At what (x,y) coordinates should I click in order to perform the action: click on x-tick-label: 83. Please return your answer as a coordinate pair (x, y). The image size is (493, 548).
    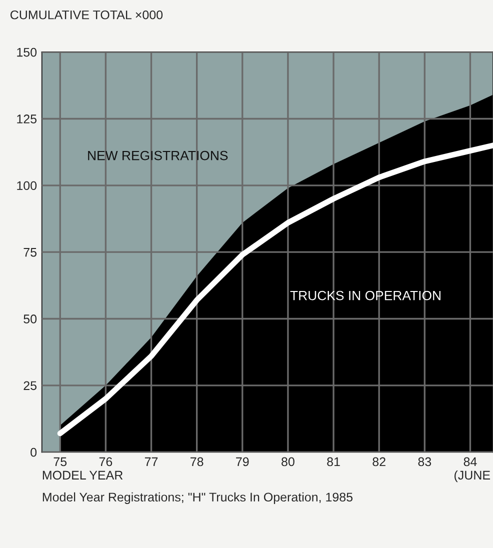
    Looking at the image, I should click on (425, 461).